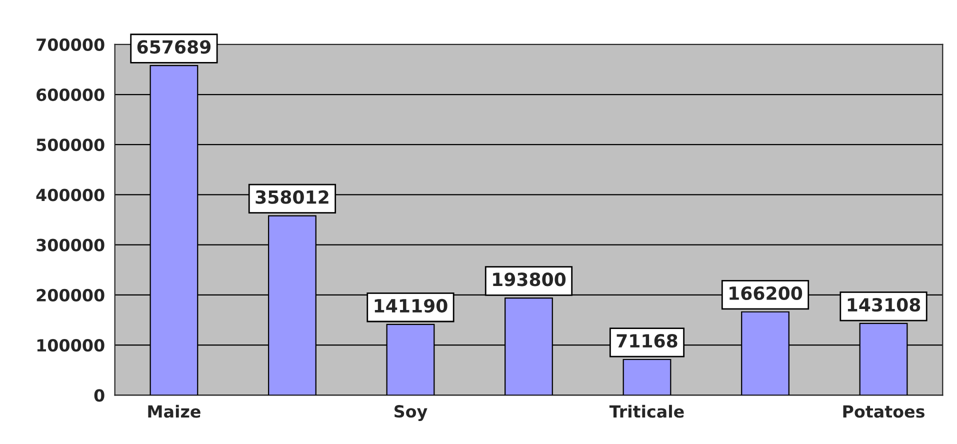 The height and width of the screenshot is (444, 957). What do you see at coordinates (174, 47) in the screenshot?
I see `data-label: 657689` at bounding box center [174, 47].